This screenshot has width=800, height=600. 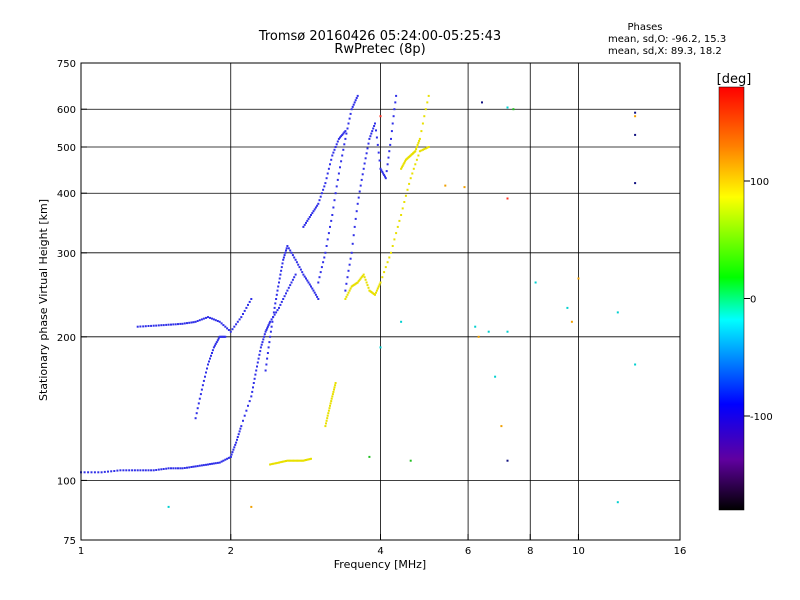 What do you see at coordinates (66, 110) in the screenshot?
I see `y-tick-label: 600` at bounding box center [66, 110].